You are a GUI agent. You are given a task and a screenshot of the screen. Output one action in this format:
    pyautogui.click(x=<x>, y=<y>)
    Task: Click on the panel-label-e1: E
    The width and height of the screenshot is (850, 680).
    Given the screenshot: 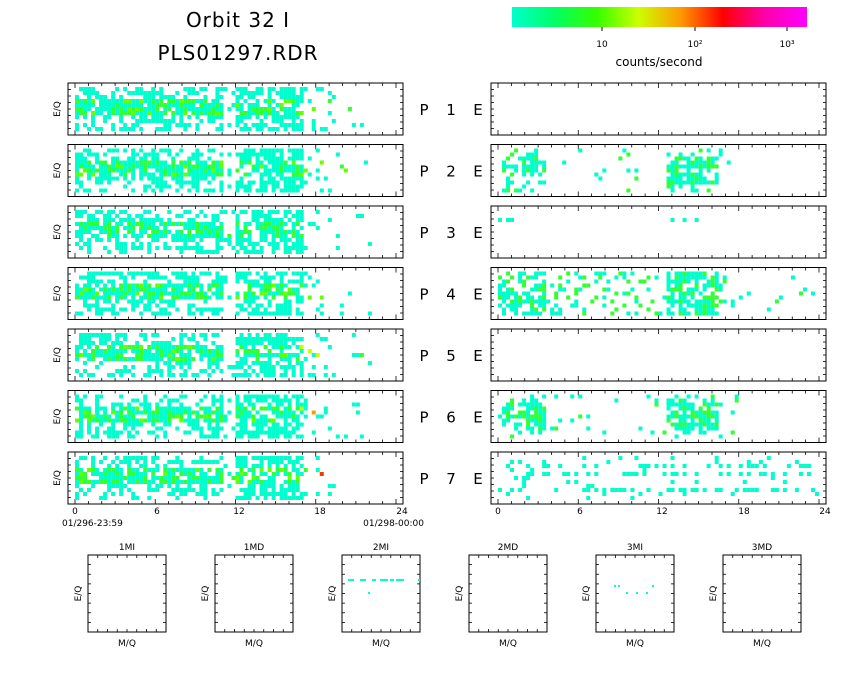 What is the action you would take?
    pyautogui.click(x=477, y=110)
    